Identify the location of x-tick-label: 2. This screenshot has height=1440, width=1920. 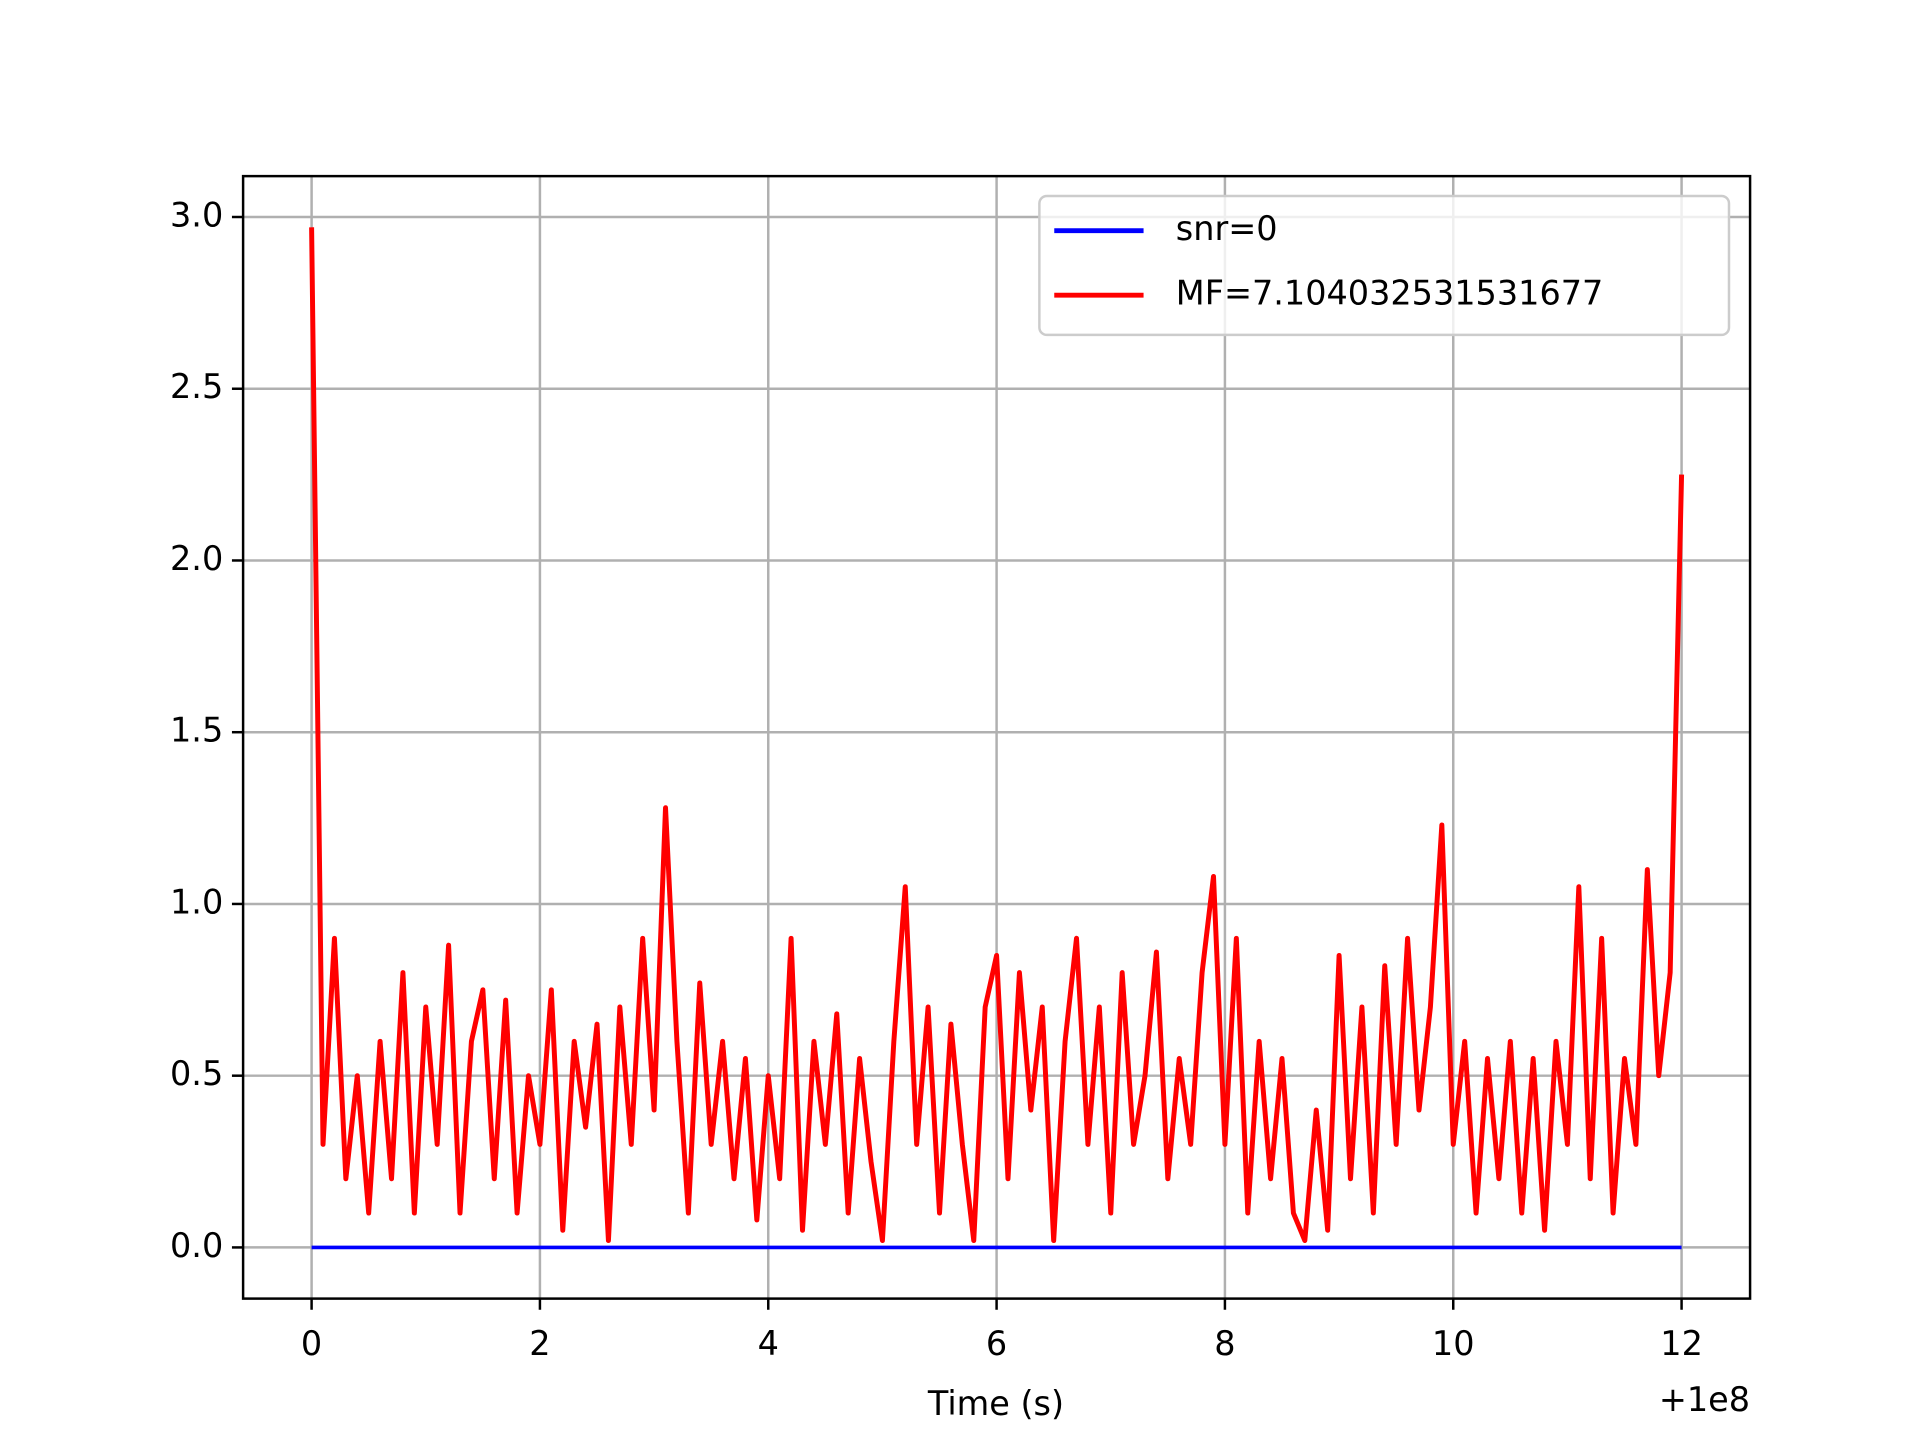
(539, 1343).